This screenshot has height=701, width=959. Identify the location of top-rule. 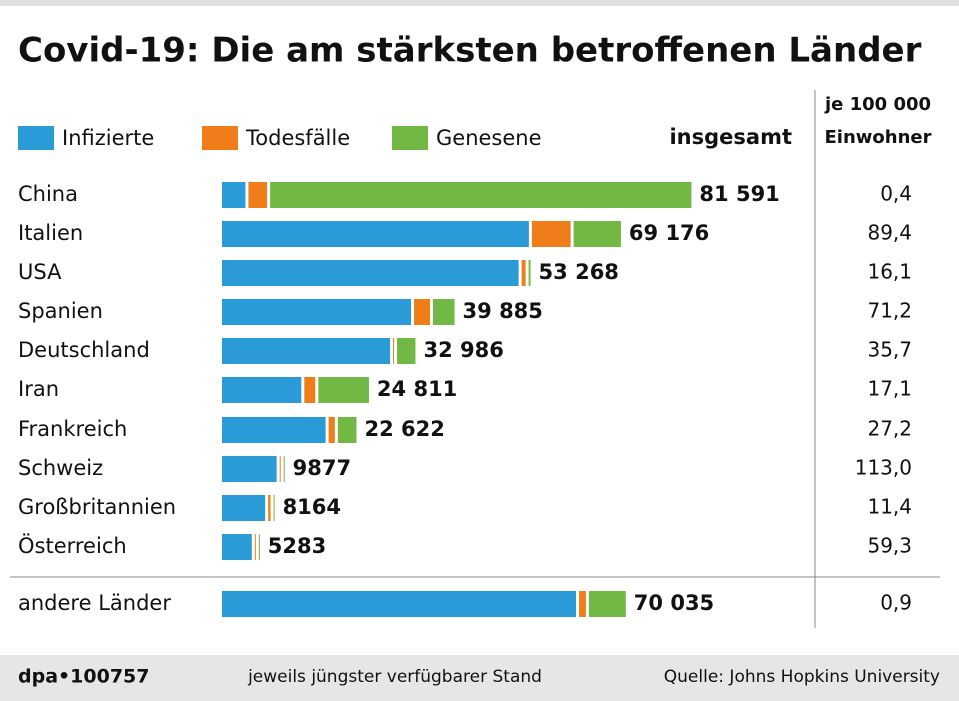
(479, 3).